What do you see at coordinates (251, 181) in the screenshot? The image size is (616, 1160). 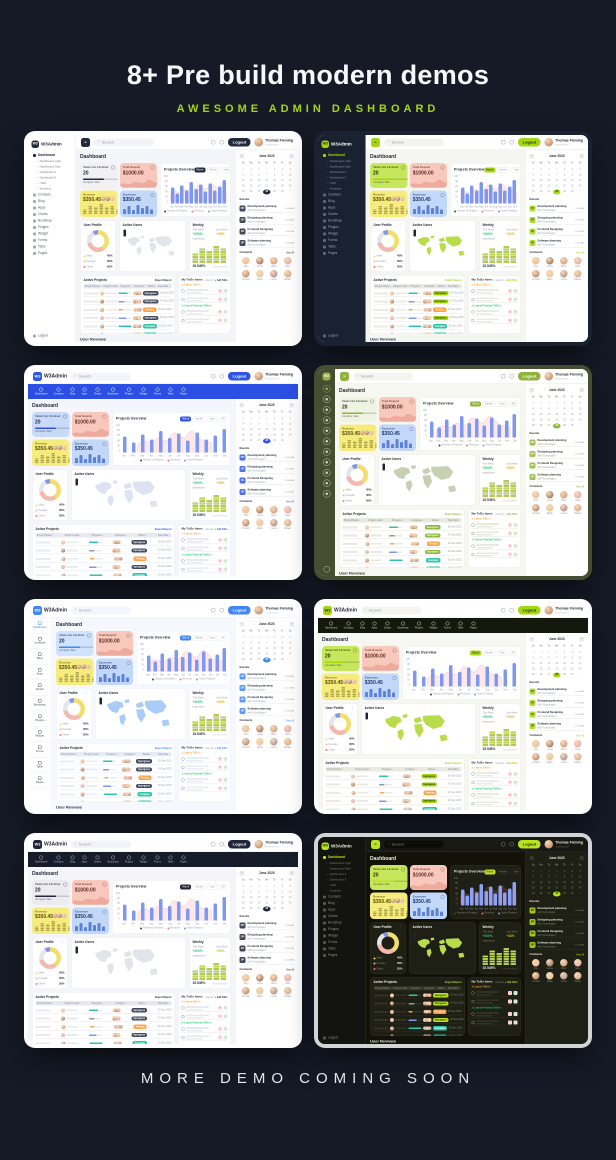 I see `calendar-day: 12` at bounding box center [251, 181].